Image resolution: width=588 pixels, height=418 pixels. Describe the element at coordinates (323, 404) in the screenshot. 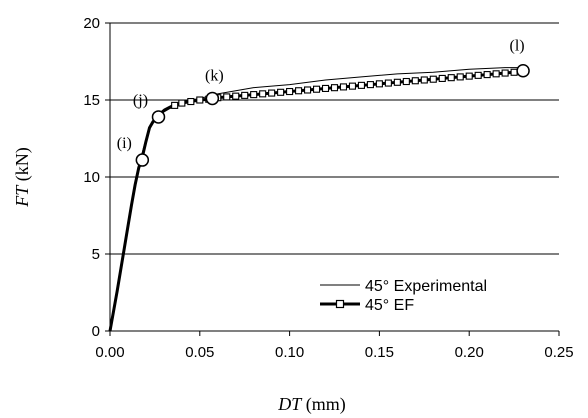

I see `x-axis-label-unit: (mm)` at that location.